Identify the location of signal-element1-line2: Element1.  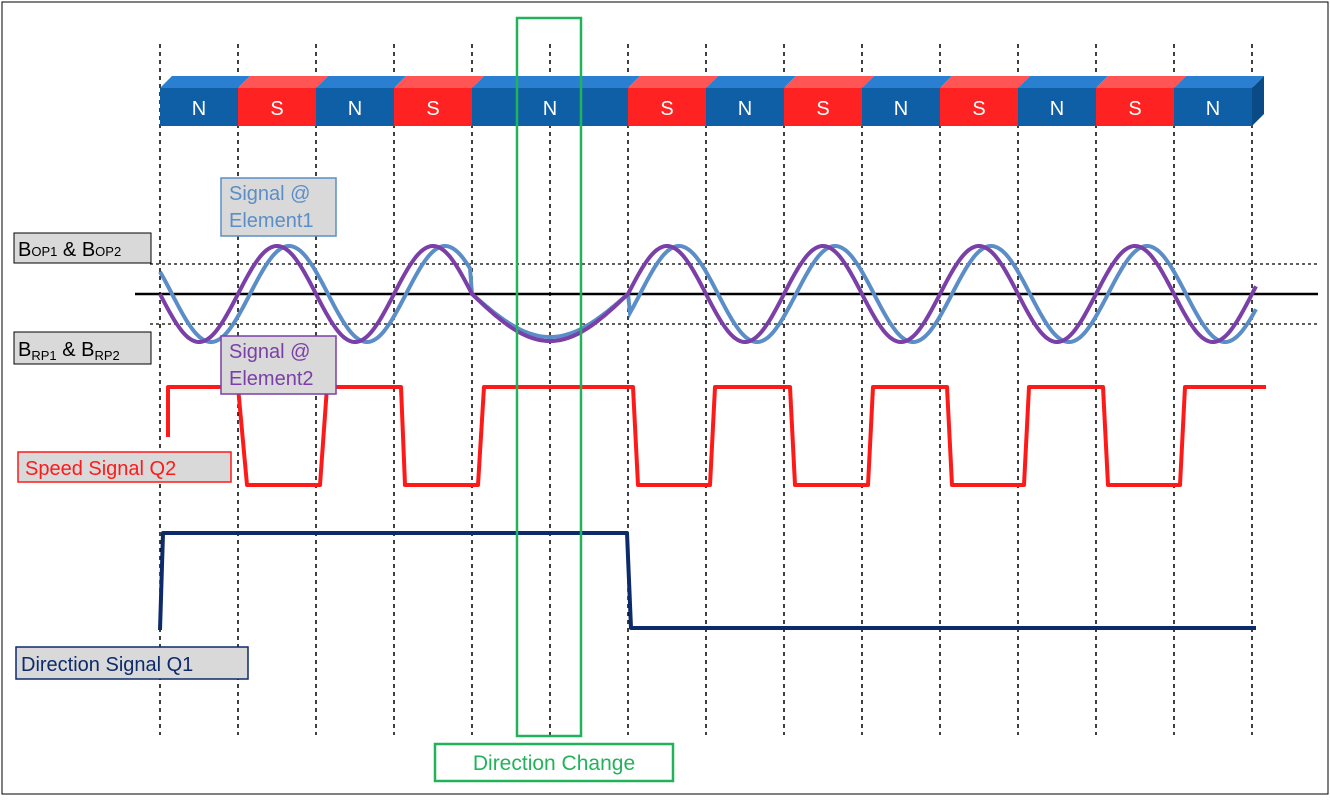
(271, 221).